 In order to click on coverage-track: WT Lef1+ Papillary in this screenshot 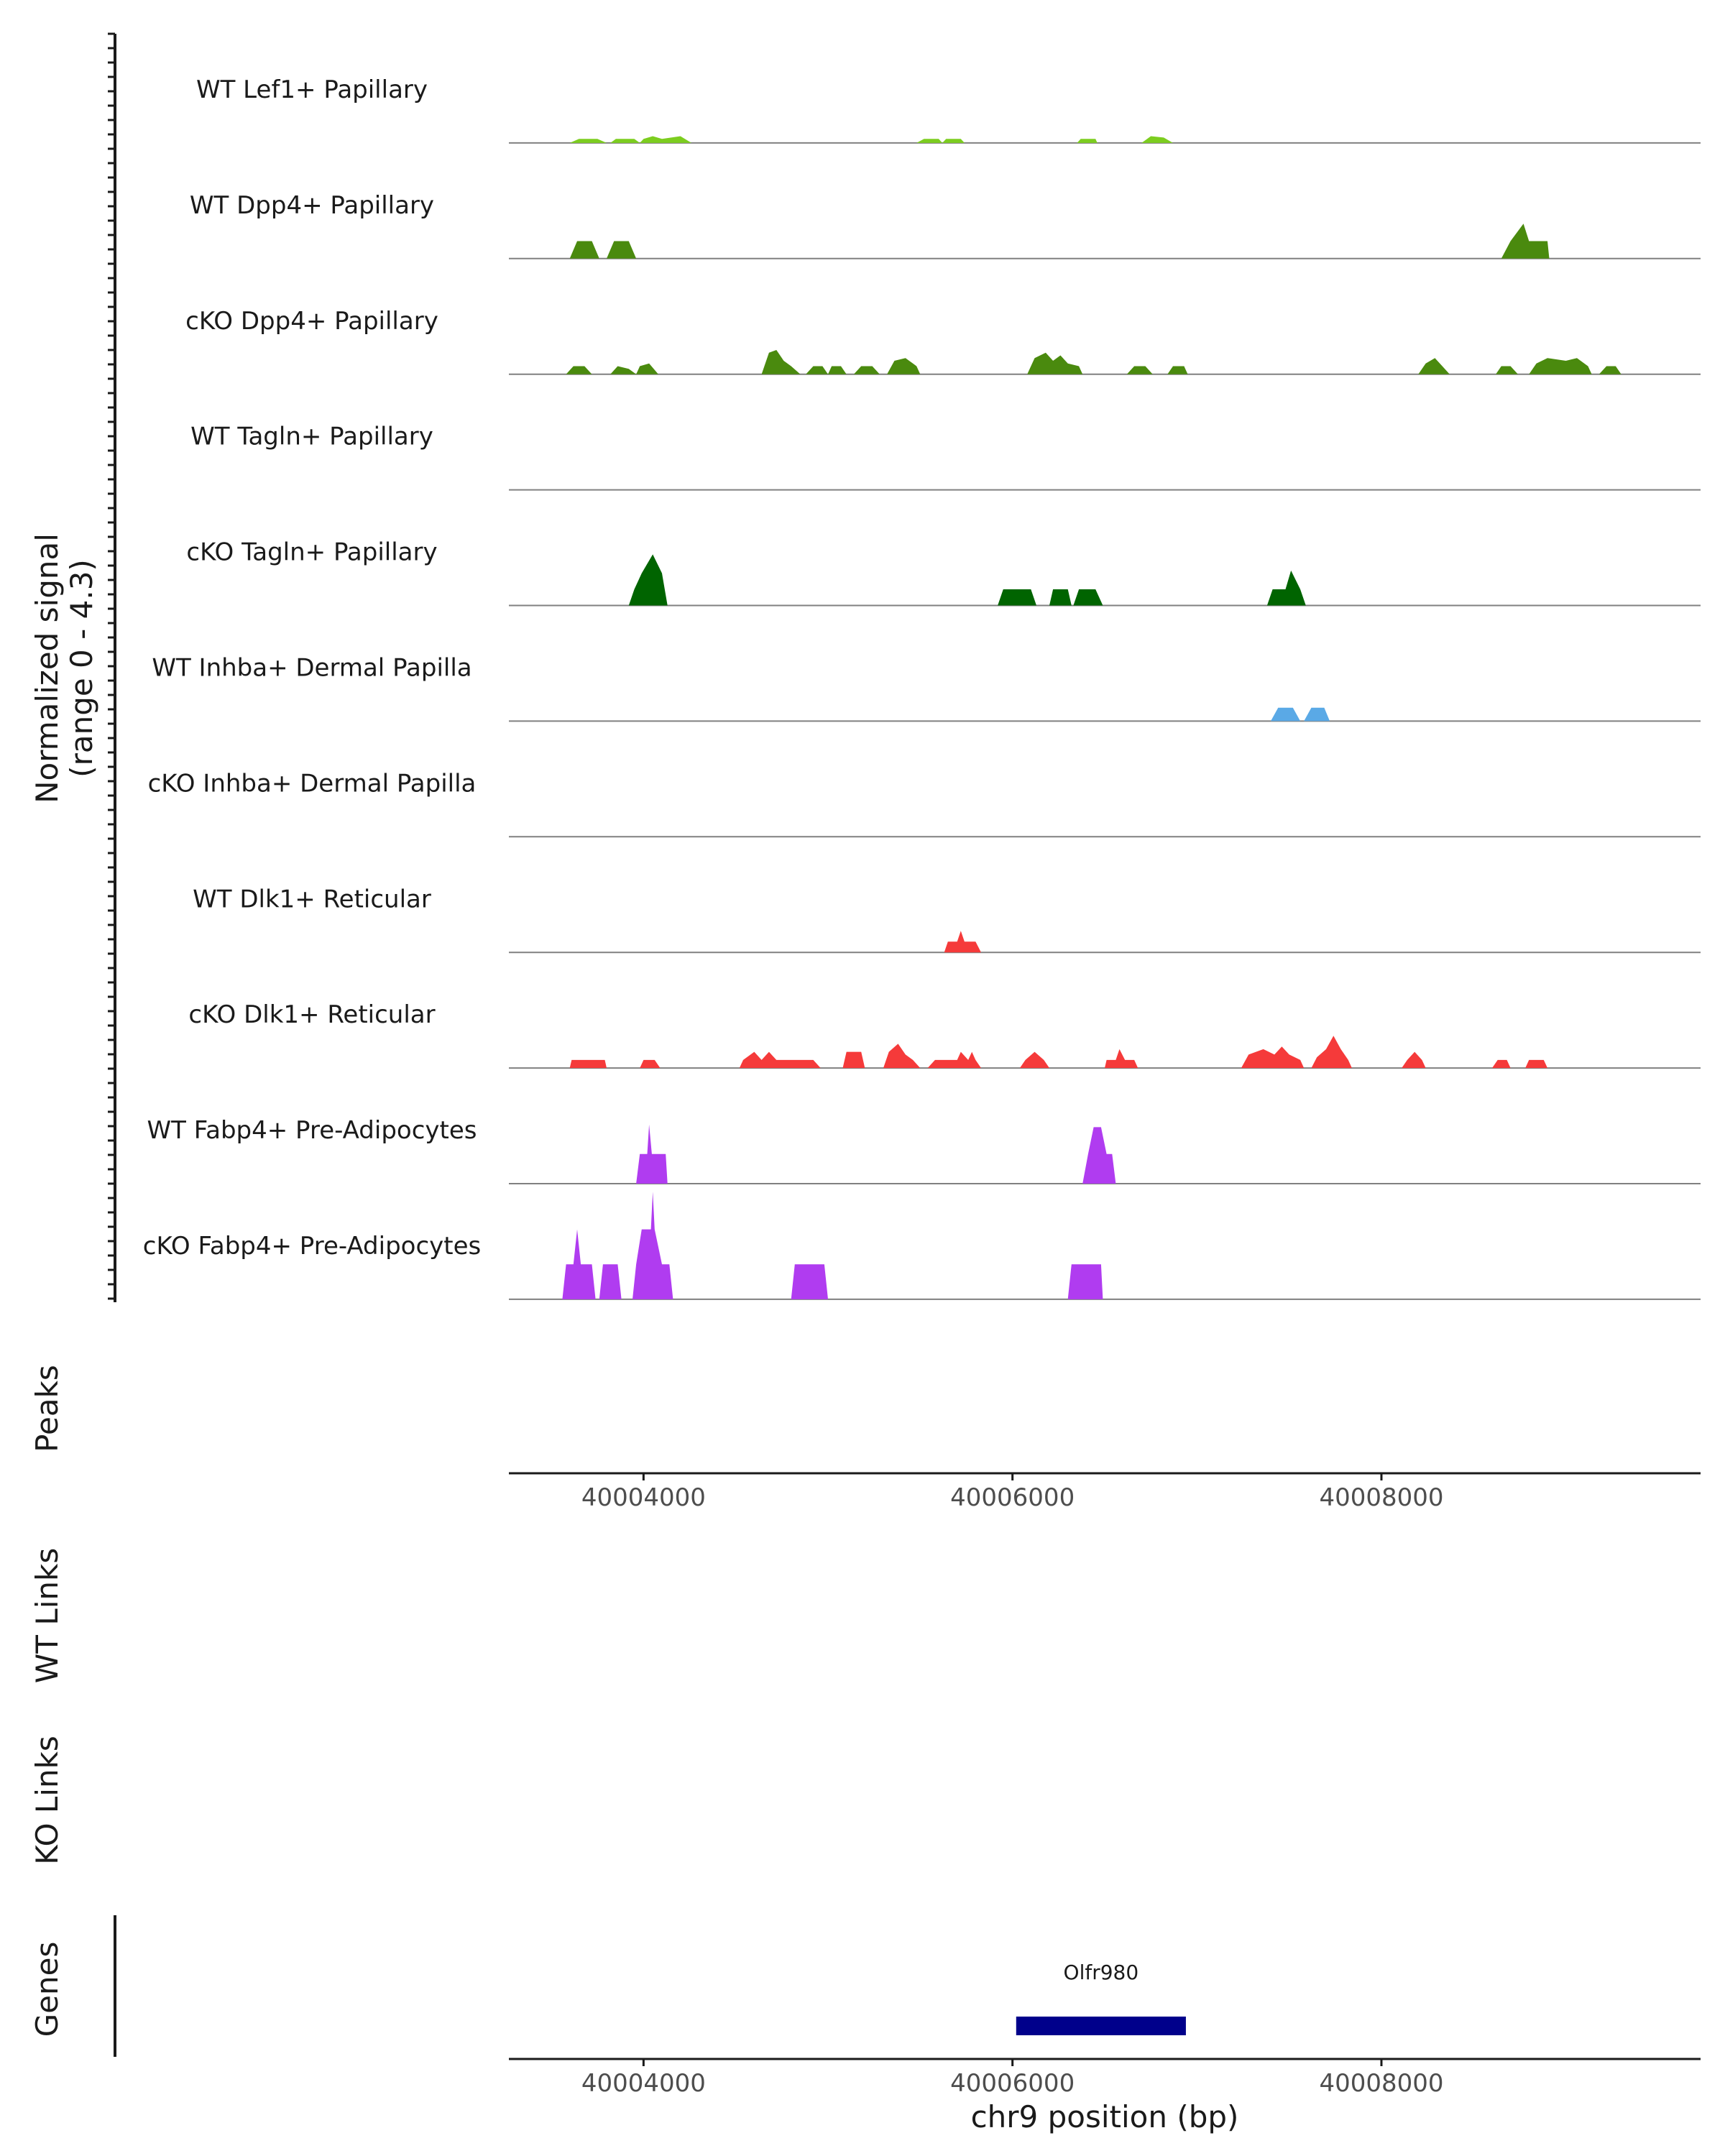, I will do `click(948, 109)`.